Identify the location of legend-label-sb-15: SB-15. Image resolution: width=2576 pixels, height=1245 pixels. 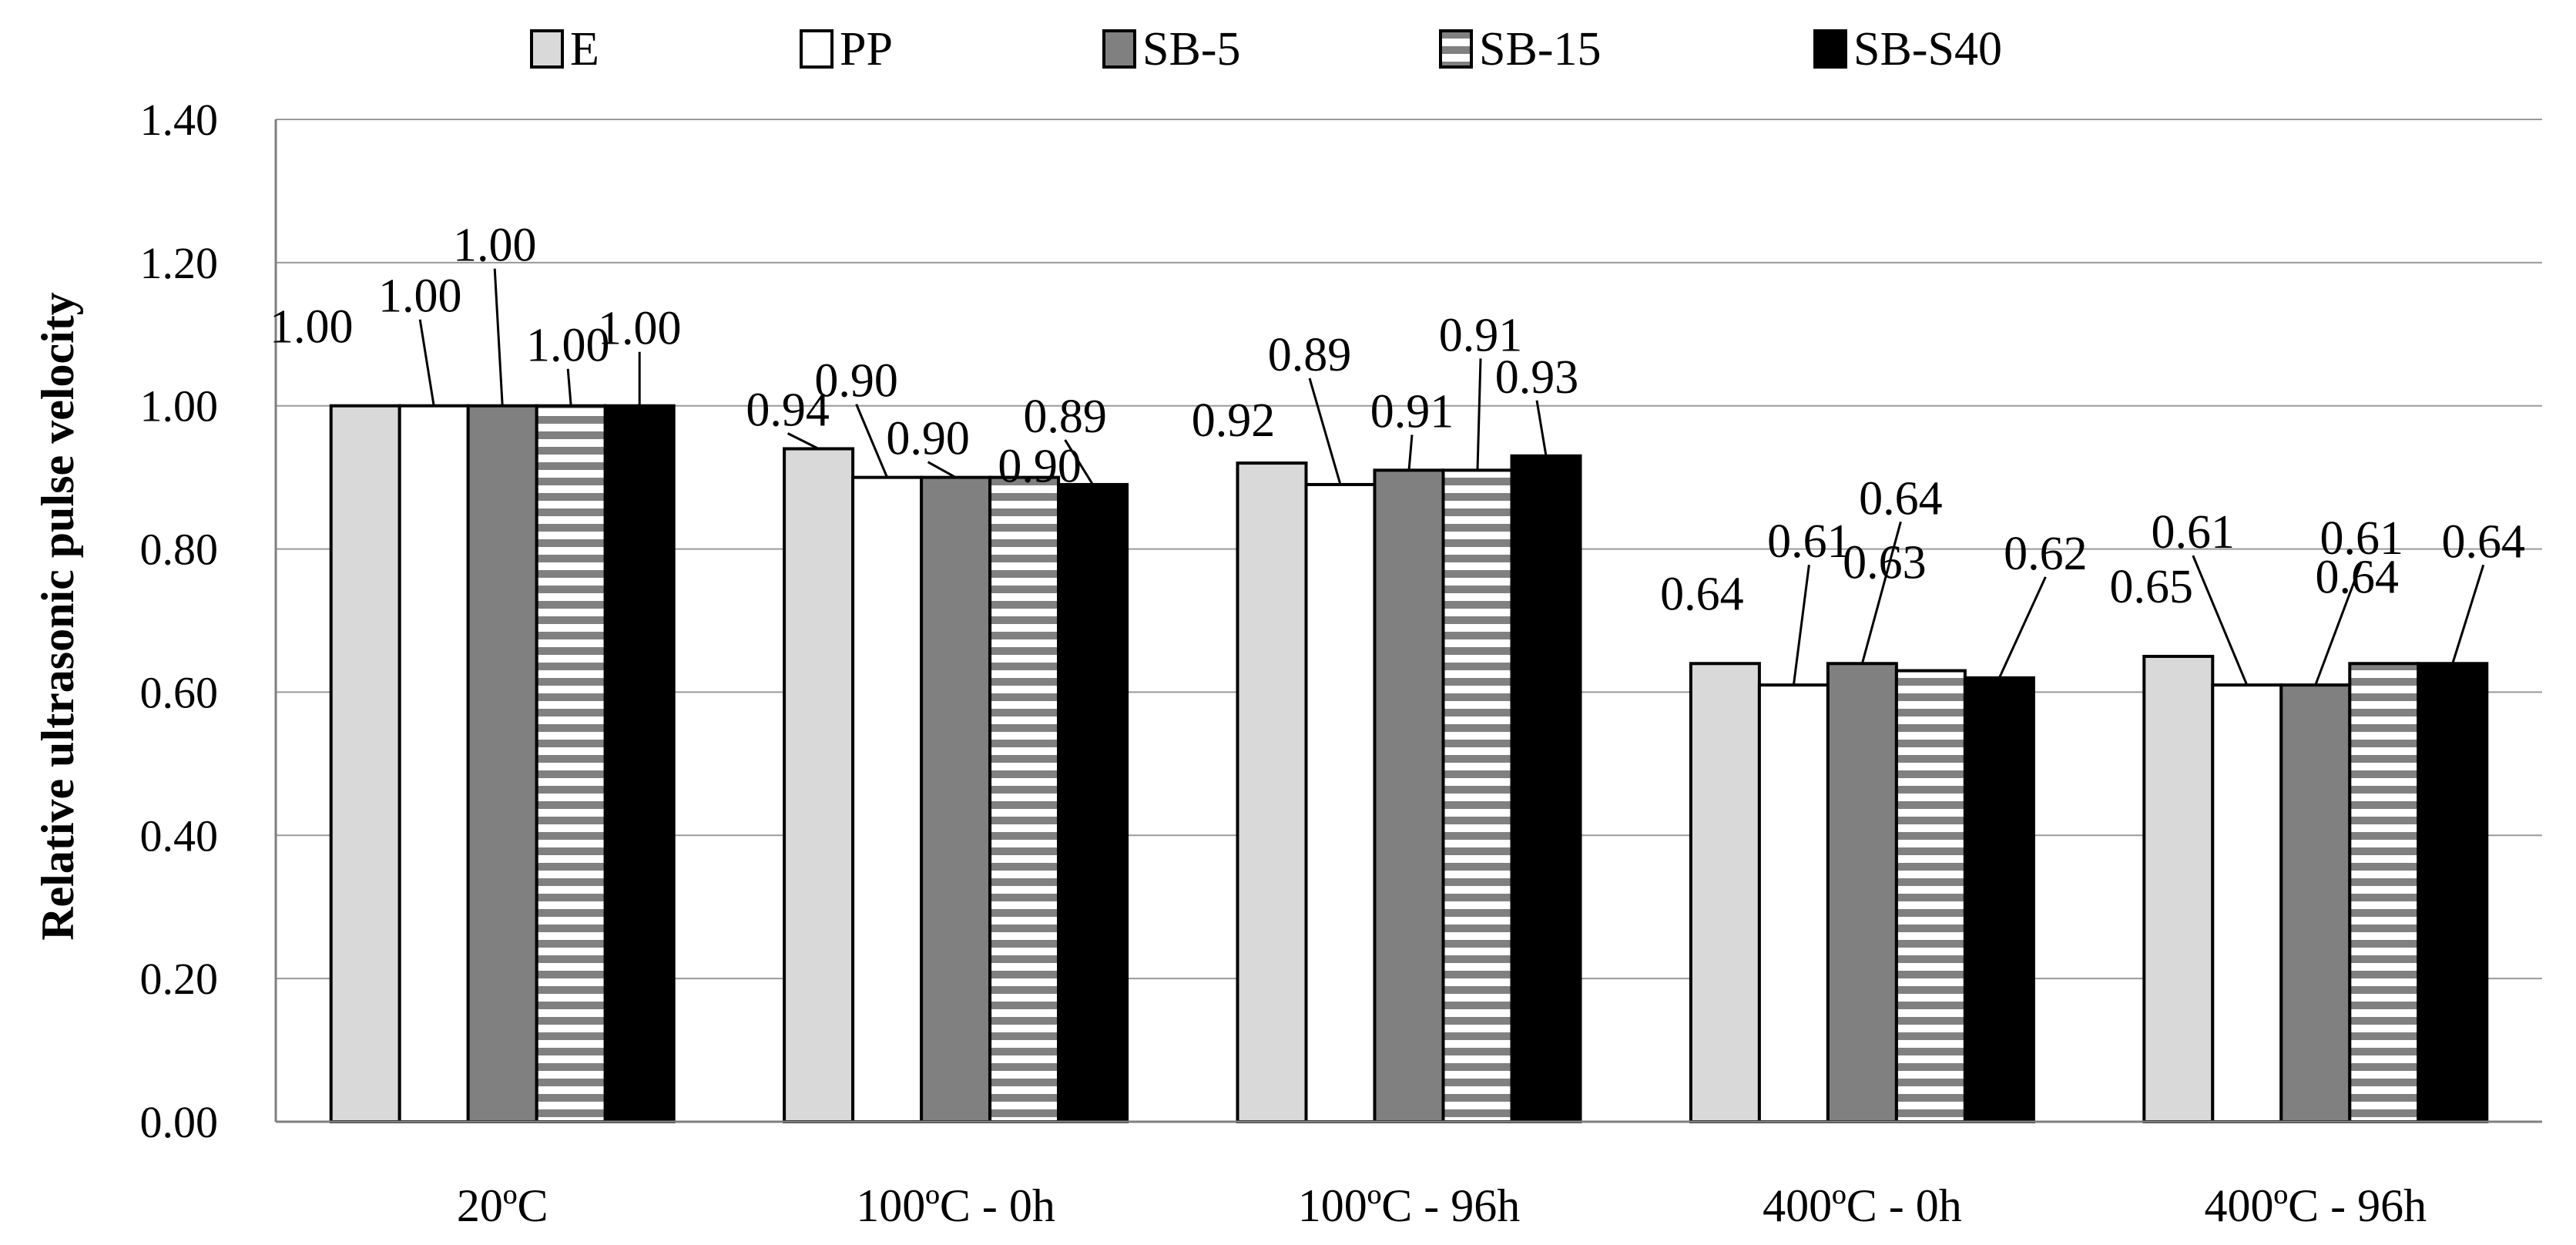
(1540, 49).